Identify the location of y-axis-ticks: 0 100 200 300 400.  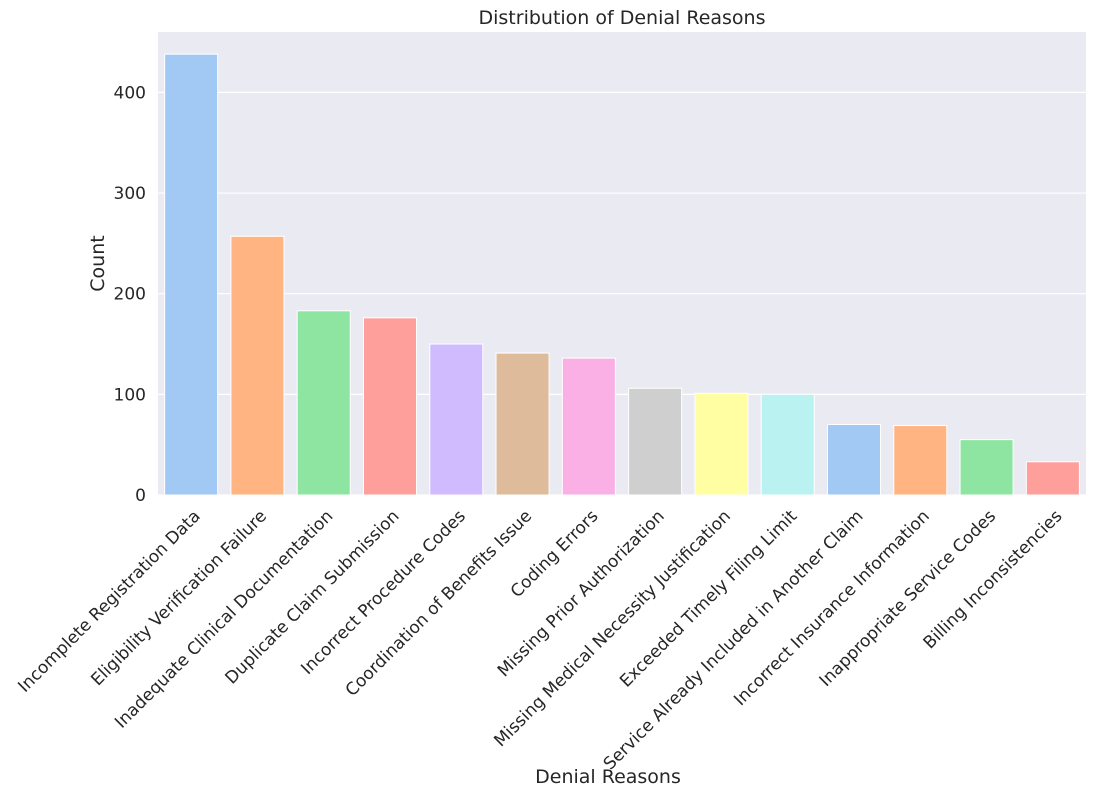
(130, 294).